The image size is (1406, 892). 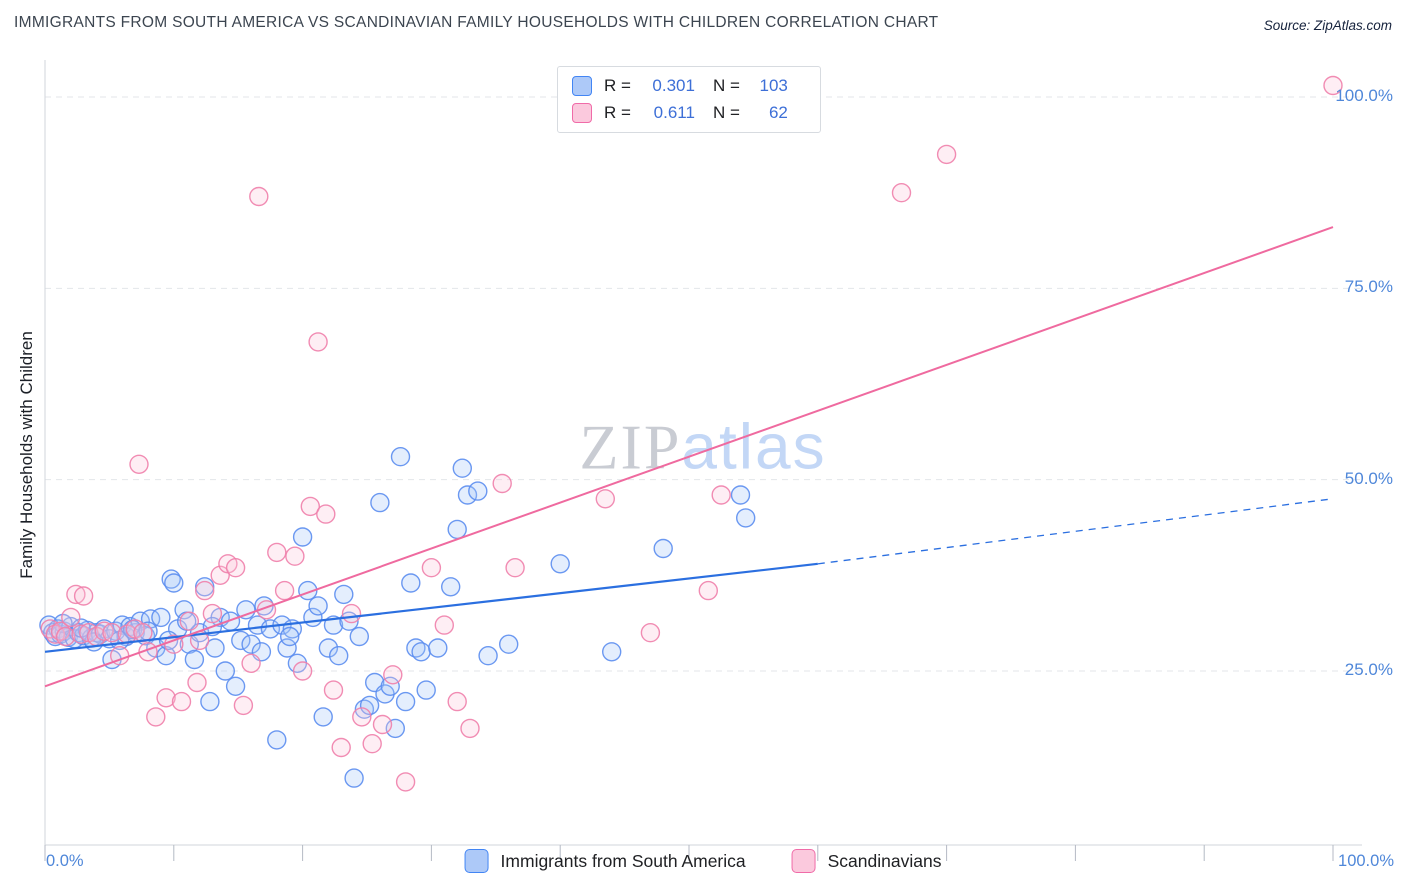 What do you see at coordinates (1075, 531) in the screenshot?
I see `trend-line-immigrants` at bounding box center [1075, 531].